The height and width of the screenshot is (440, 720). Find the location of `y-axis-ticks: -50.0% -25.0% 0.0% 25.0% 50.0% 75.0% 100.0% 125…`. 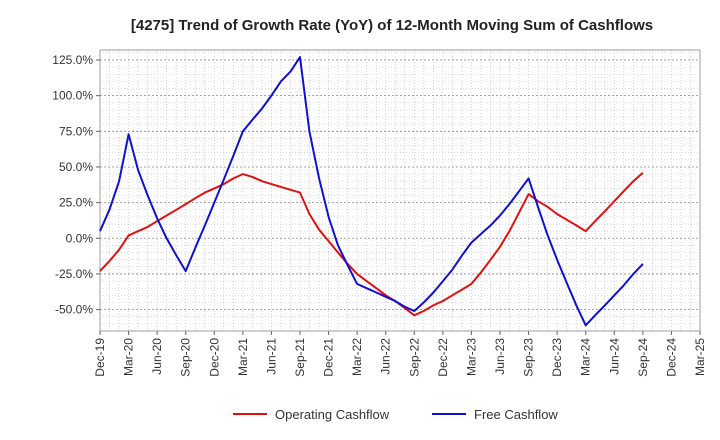

y-axis-ticks: -50.0% -25.0% 0.0% 25.0% 50.0% 75.0% 100.0% 125… is located at coordinates (76, 185).